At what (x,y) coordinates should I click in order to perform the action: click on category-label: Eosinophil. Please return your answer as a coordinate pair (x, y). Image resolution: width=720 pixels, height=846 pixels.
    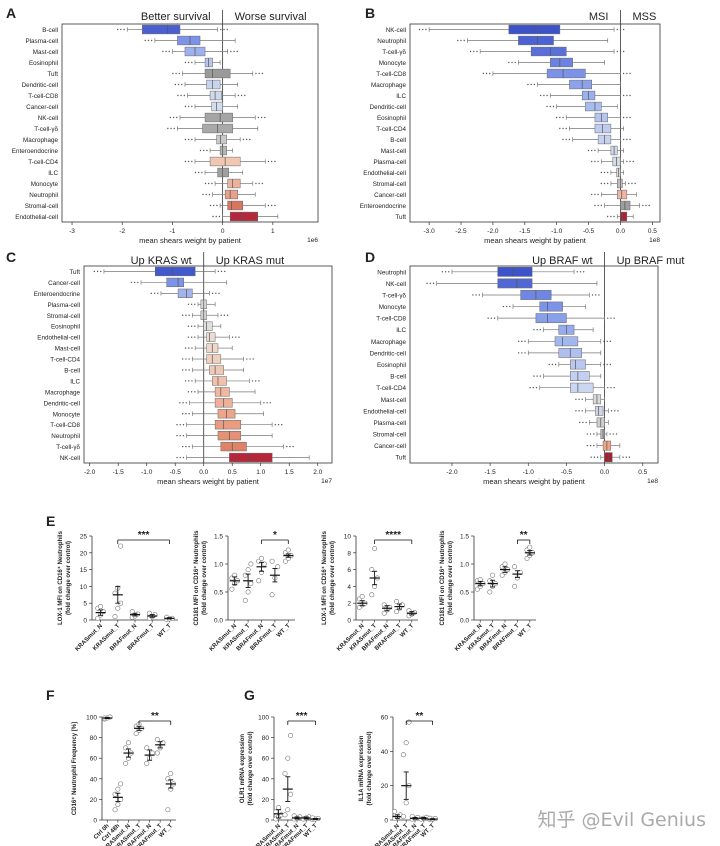
    Looking at the image, I should click on (65, 327).